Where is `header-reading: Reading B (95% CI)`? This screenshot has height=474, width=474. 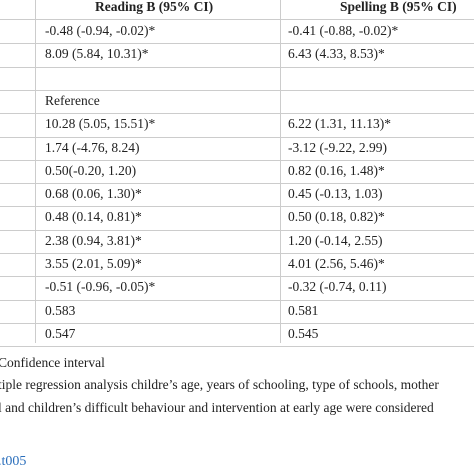
header-reading: Reading B (95% CI) is located at coordinates (154, 7).